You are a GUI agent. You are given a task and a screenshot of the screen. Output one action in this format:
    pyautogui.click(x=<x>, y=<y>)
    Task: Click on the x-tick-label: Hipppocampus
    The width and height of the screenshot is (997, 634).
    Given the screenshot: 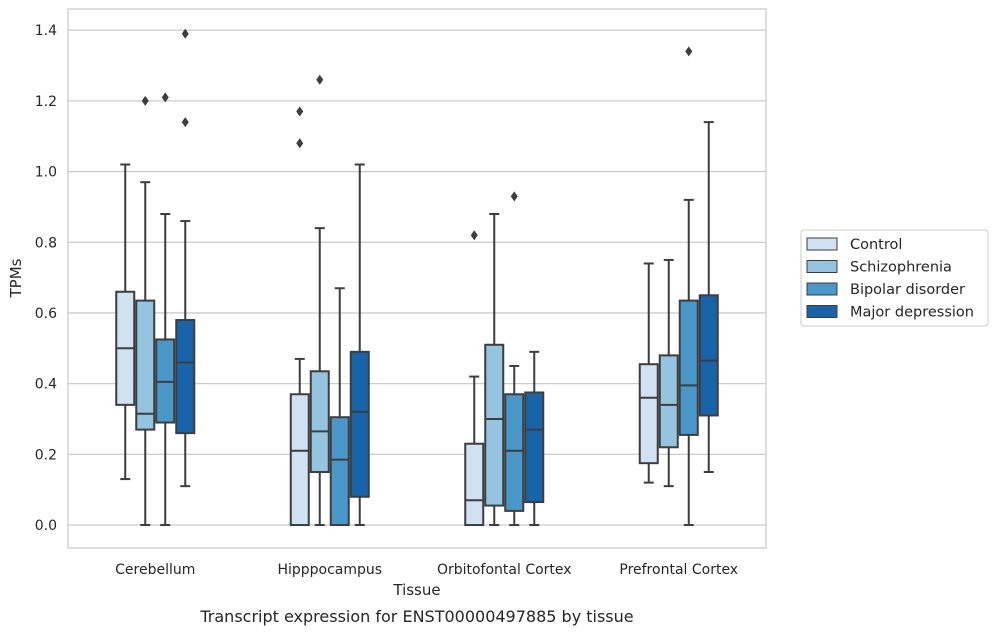 What is the action you would take?
    pyautogui.click(x=329, y=570)
    